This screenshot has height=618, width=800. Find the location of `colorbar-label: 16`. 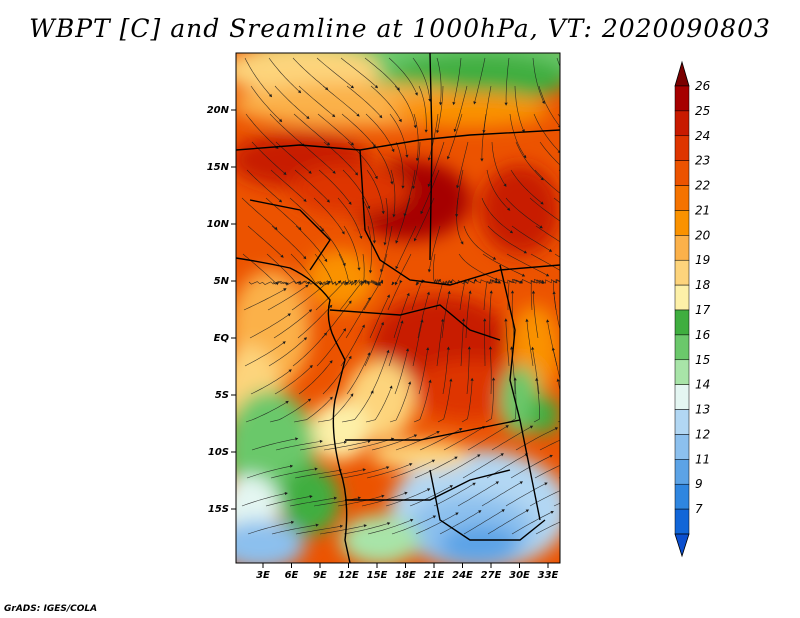

colorbar-label: 16 is located at coordinates (703, 335).